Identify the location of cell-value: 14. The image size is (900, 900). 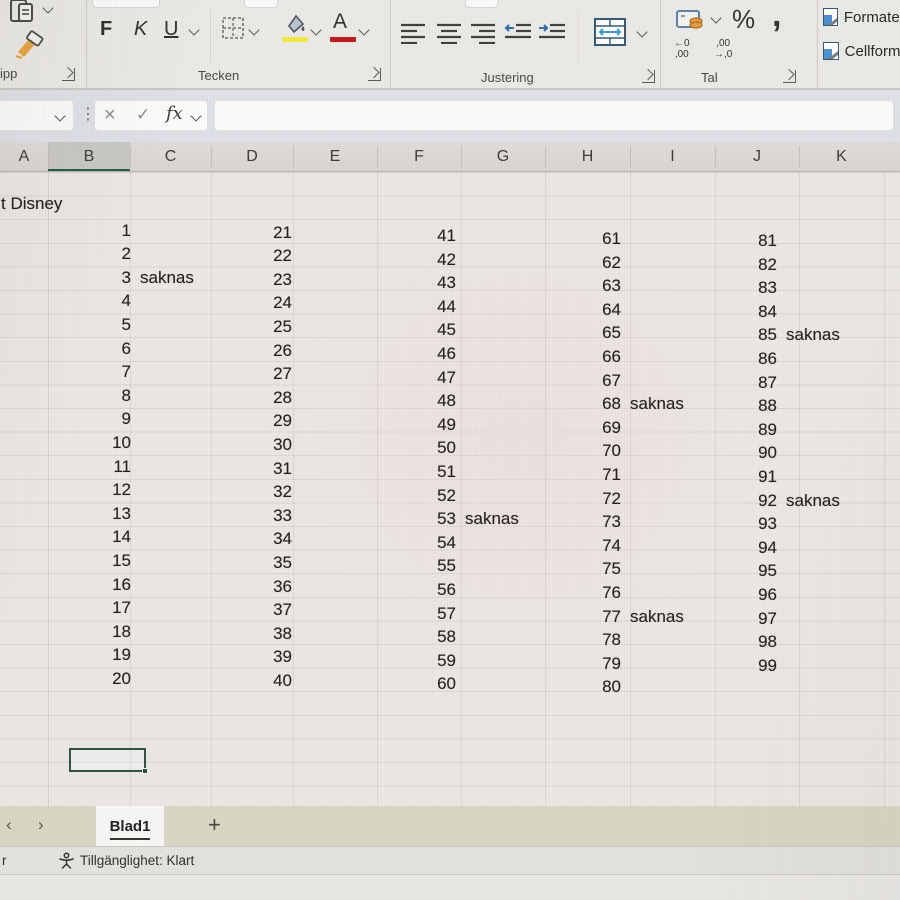
(121, 537).